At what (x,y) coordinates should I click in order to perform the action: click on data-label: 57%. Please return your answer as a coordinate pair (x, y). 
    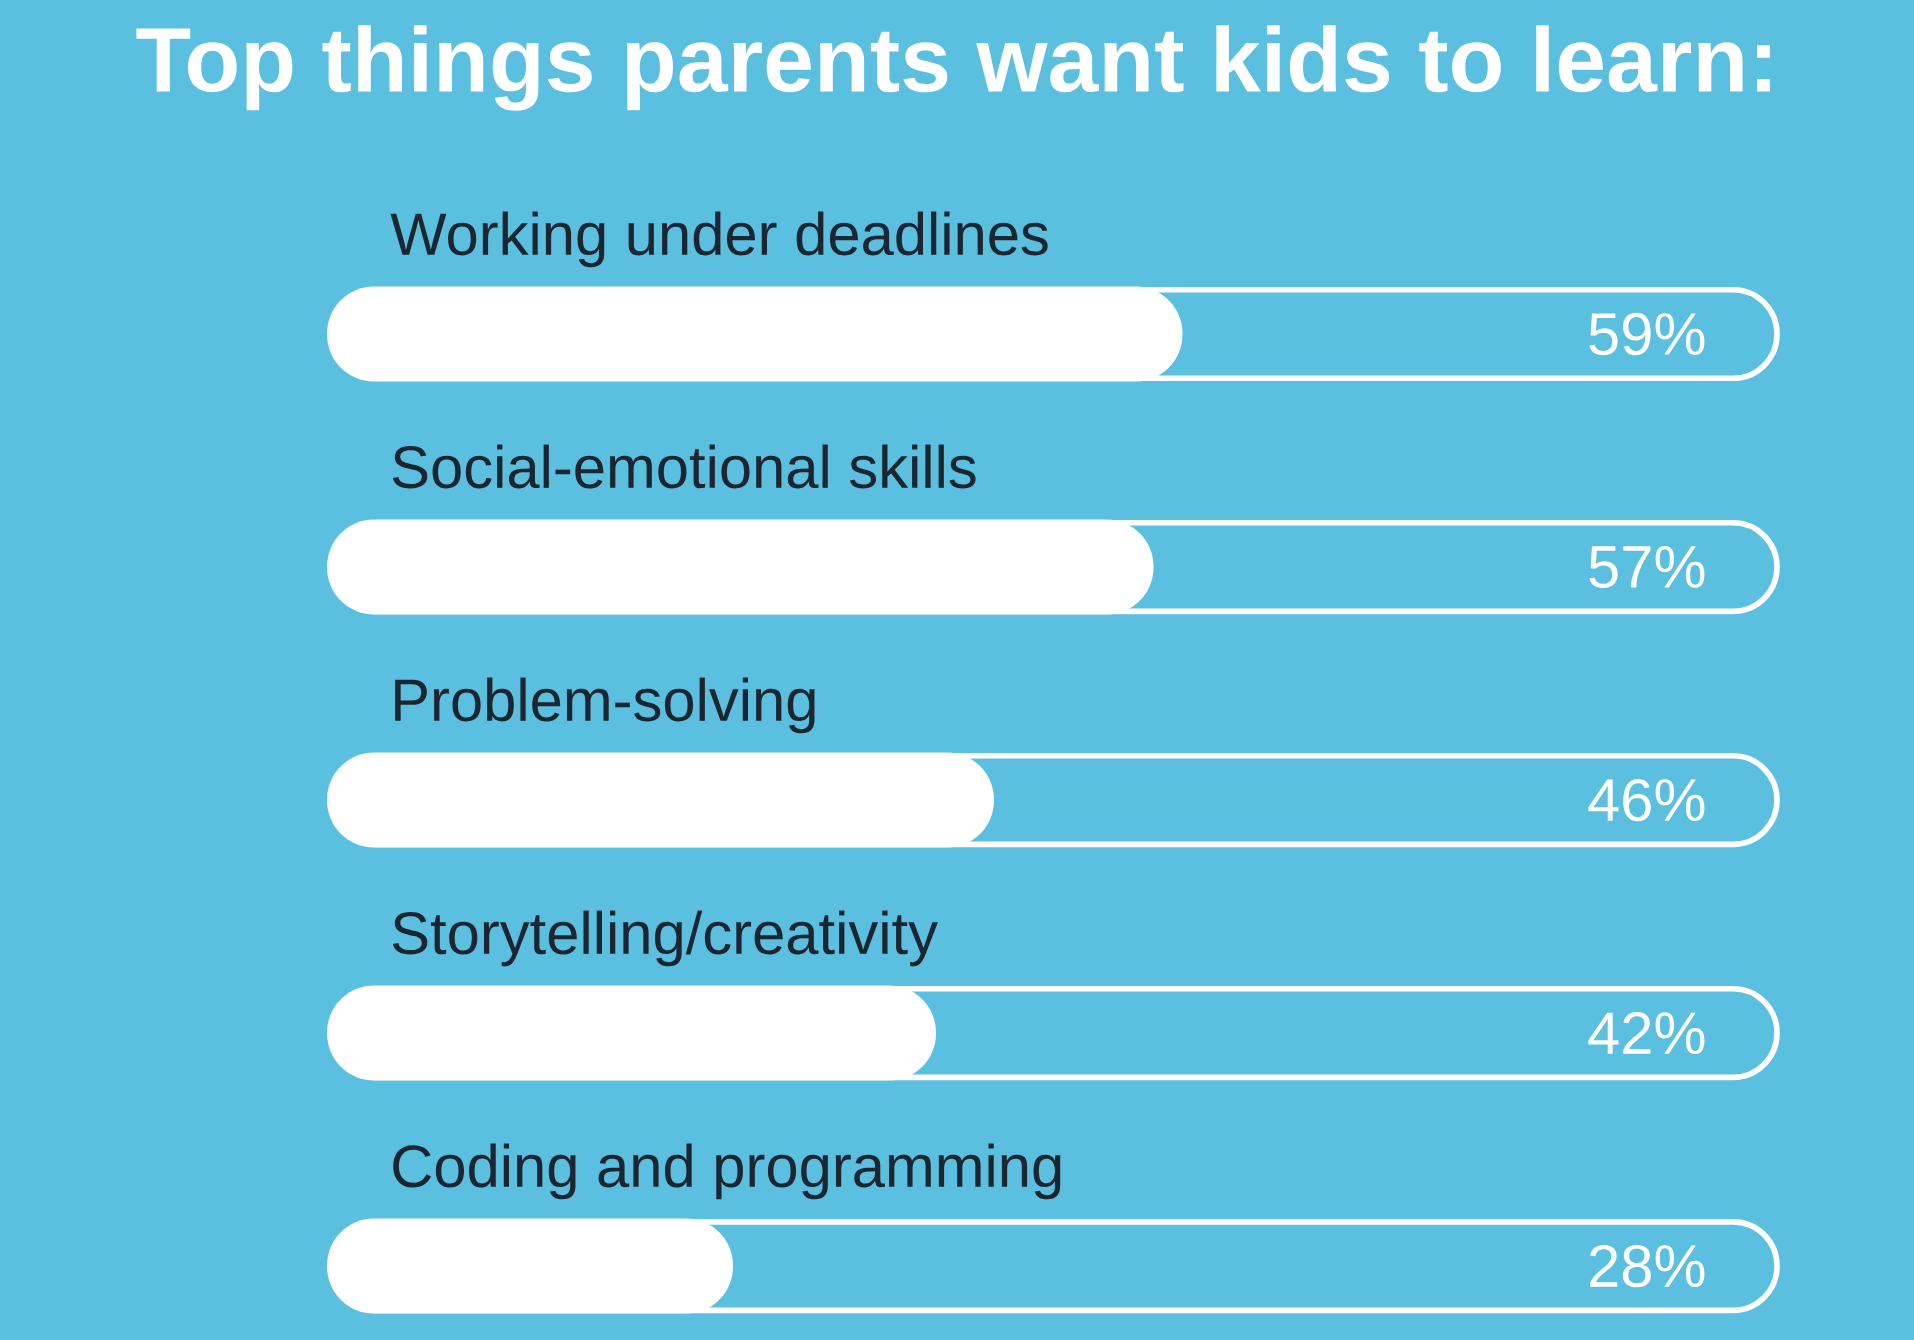
    Looking at the image, I should click on (1647, 567).